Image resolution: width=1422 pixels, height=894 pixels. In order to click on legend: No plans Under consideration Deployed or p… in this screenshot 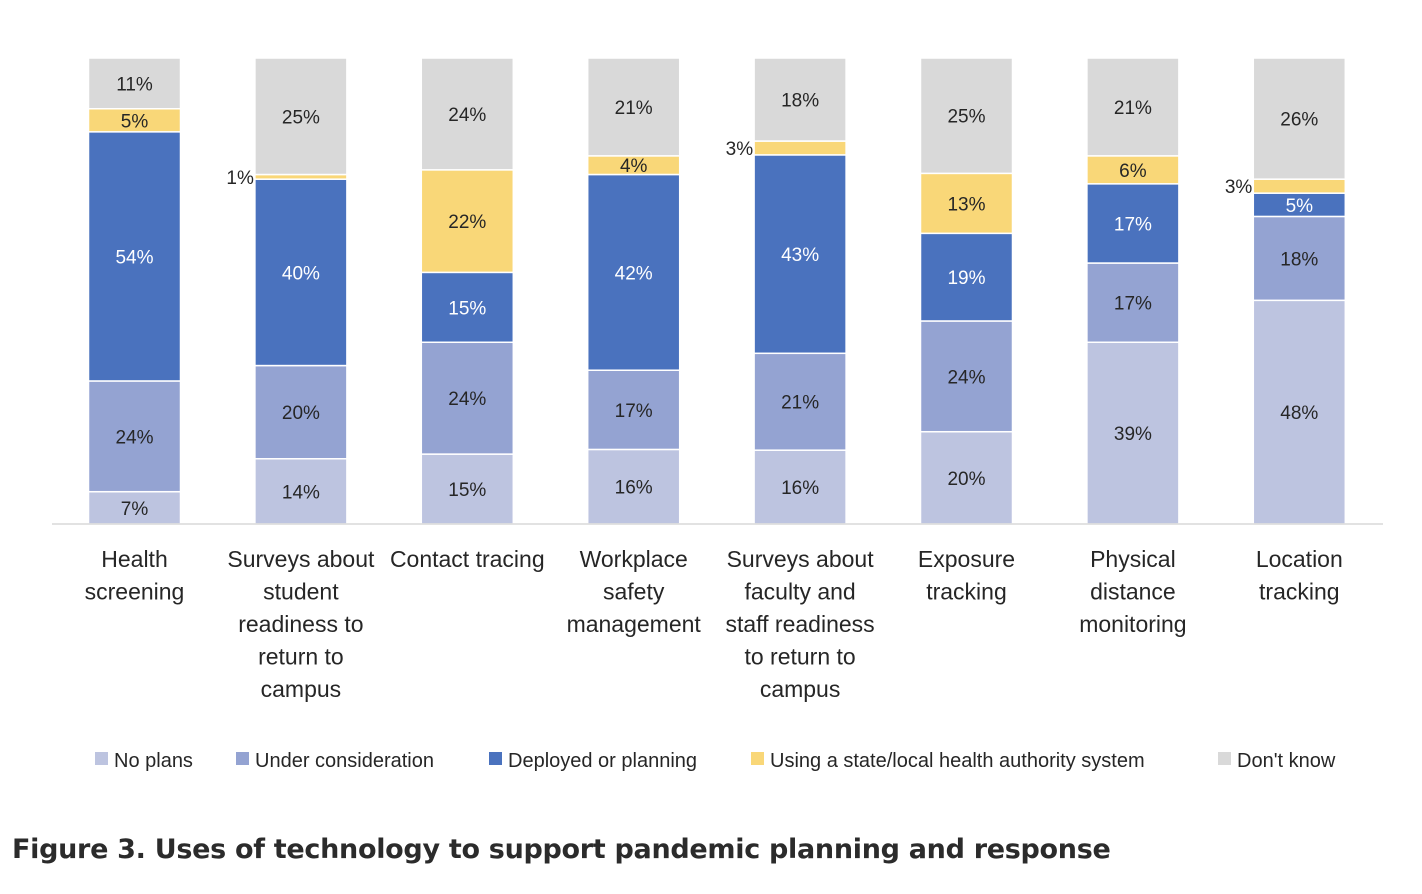, I will do `click(715, 761)`.